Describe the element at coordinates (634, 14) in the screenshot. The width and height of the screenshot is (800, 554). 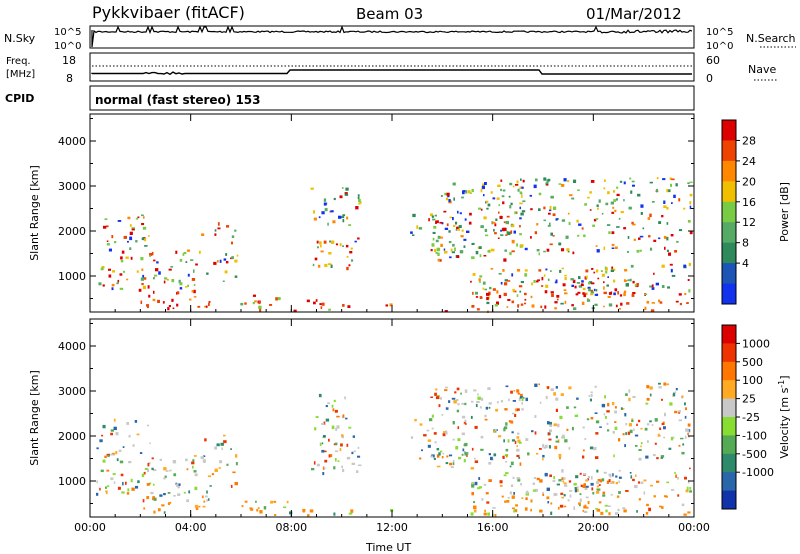
I see `date-label: 01/Mar/2012` at that location.